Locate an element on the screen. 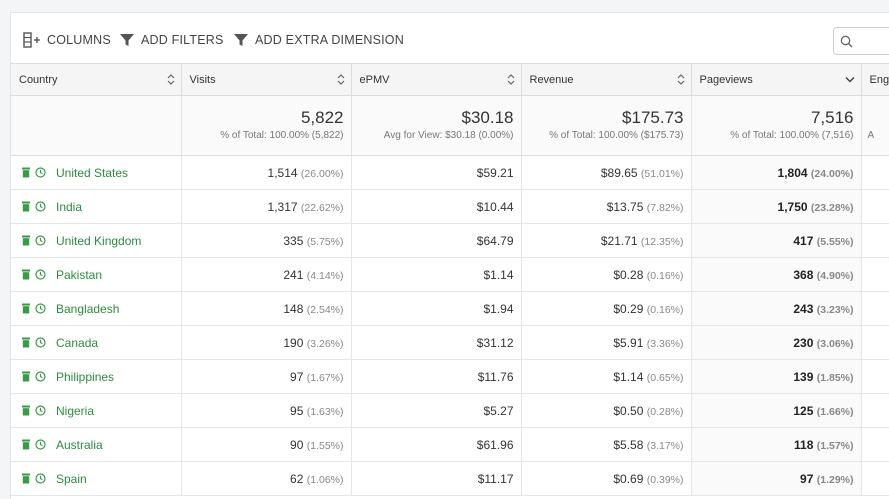 This screenshot has height=499, width=889. add-extra-dimension-button: ADD EXTRA DIMENSION is located at coordinates (318, 40).